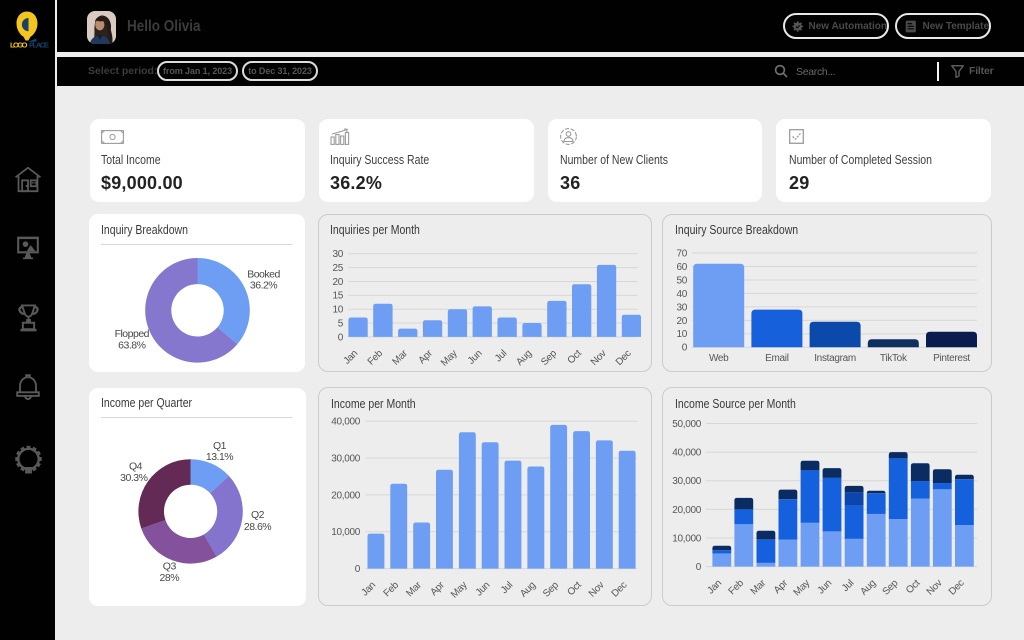 This screenshot has width=1024, height=640. I want to click on svg-text: LOGO, so click(19, 45).